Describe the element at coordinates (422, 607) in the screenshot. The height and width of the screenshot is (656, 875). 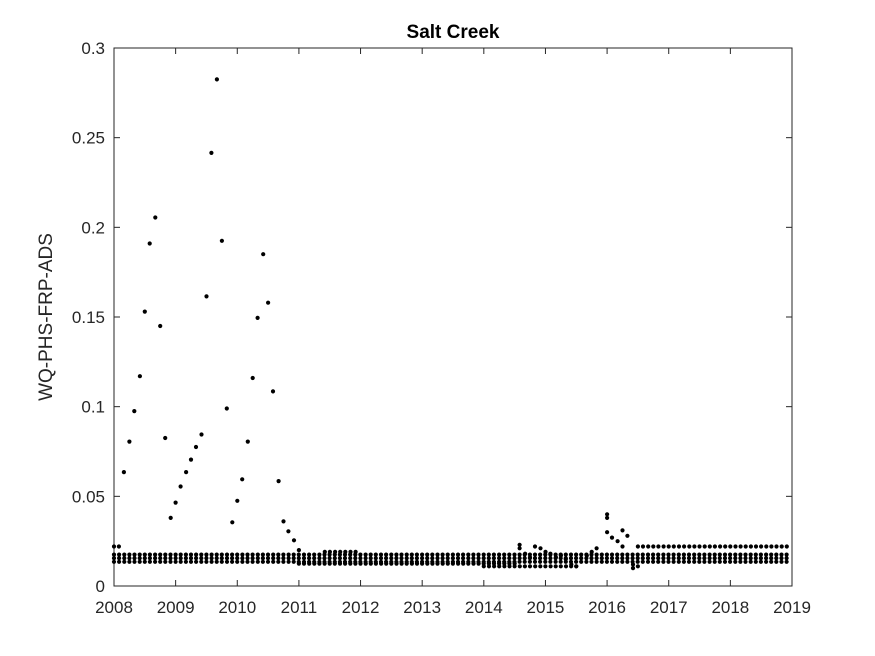
I see `x-tick-label: 2013` at that location.